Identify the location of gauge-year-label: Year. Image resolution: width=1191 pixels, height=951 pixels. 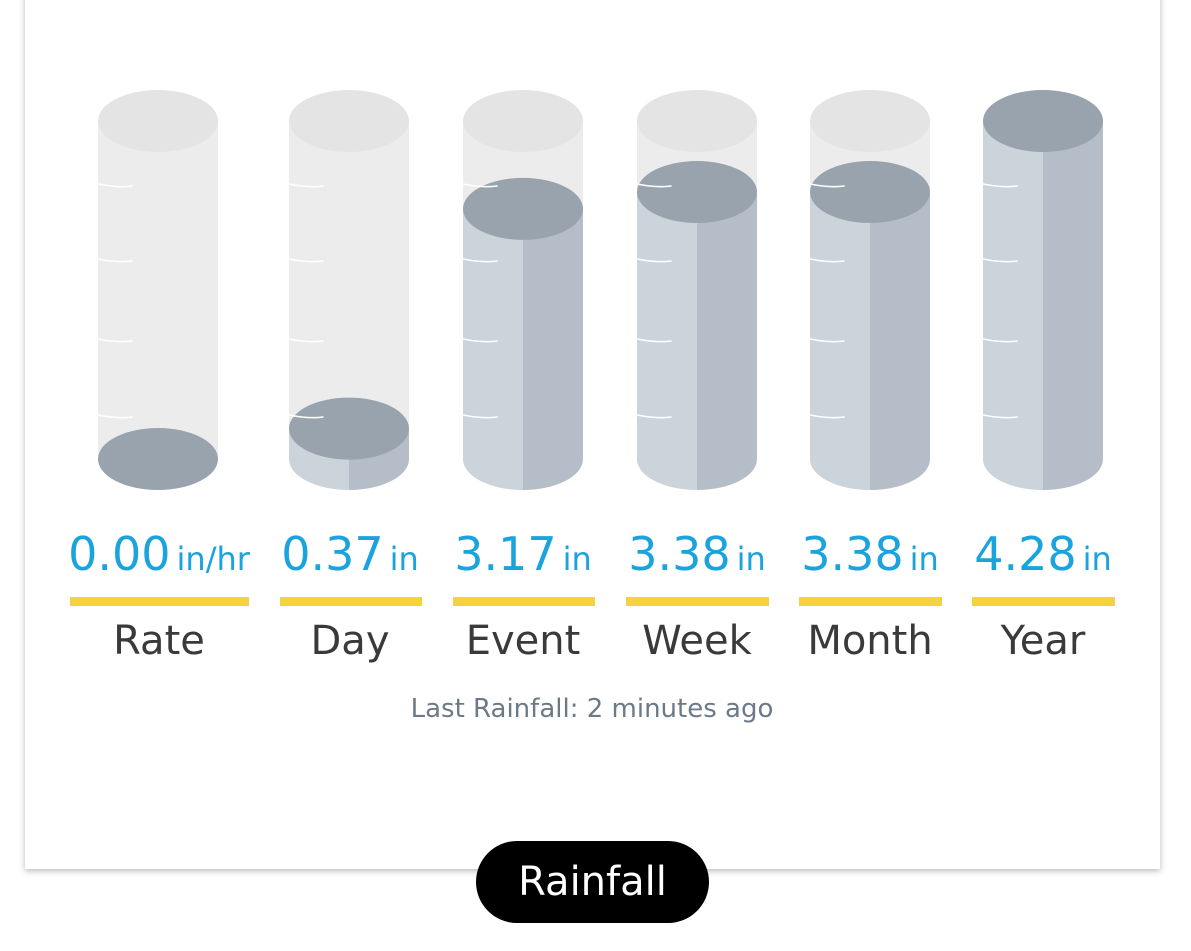
(1043, 641).